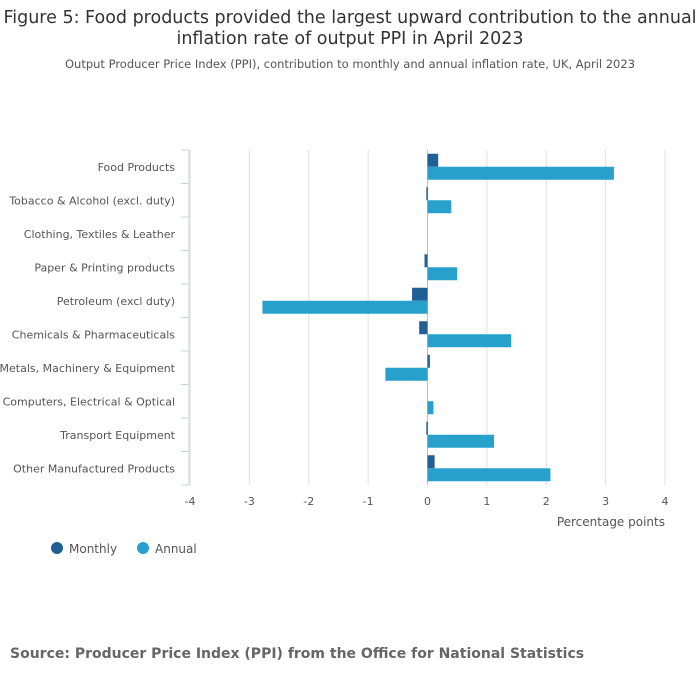 This screenshot has width=700, height=682. I want to click on x-axis-title: Percentage points, so click(611, 522).